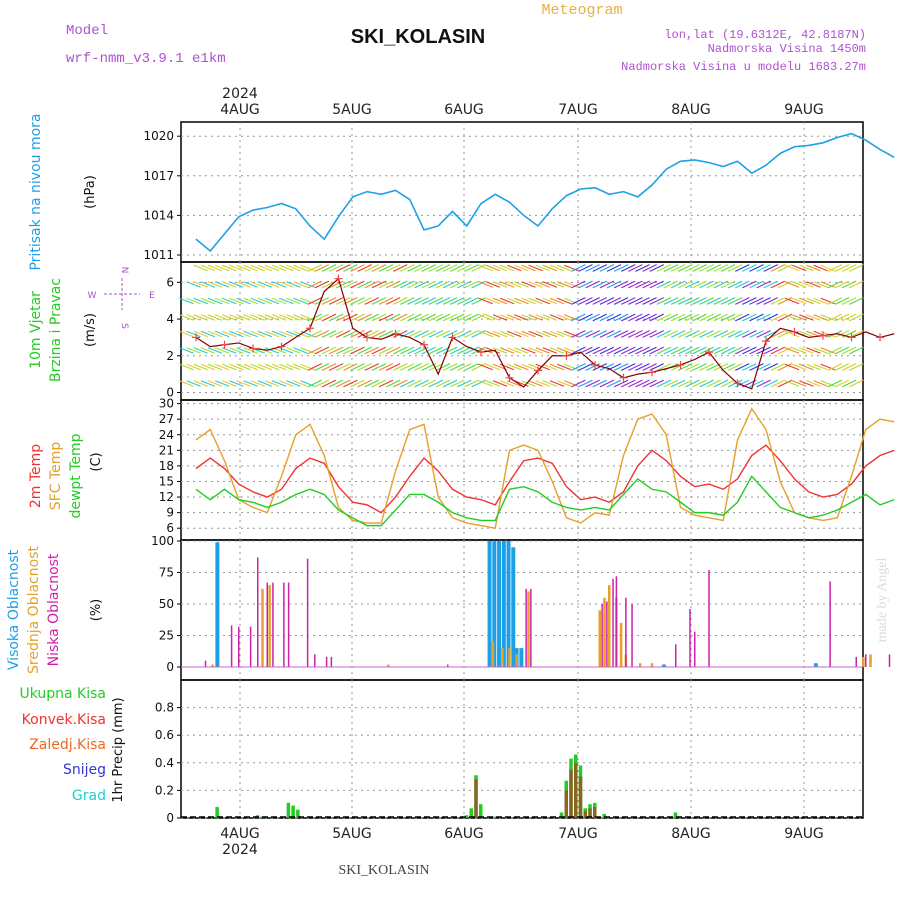 This screenshot has height=900, width=900. What do you see at coordinates (158, 176) in the screenshot?
I see `y-tick-label: 1017` at bounding box center [158, 176].